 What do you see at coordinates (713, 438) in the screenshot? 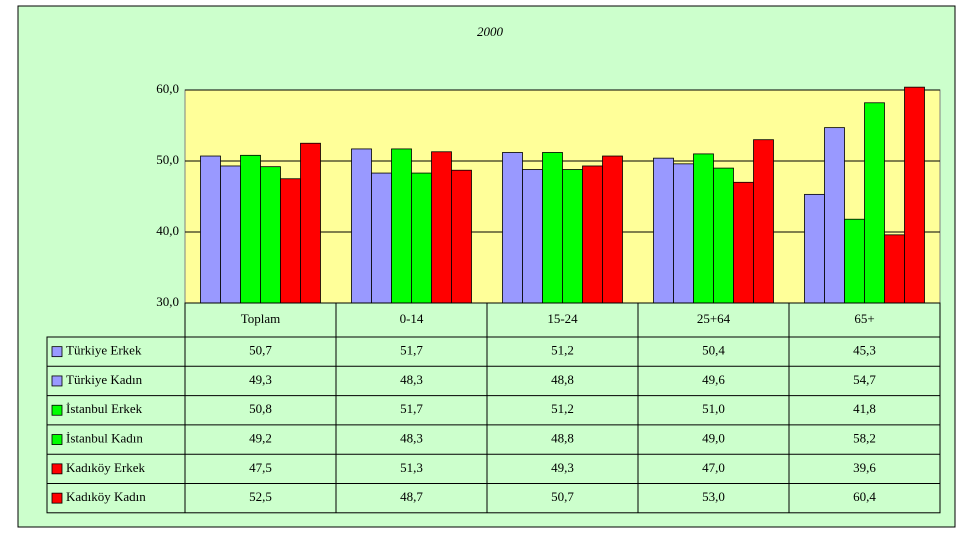
I see `table-value: 49,0` at bounding box center [713, 438].